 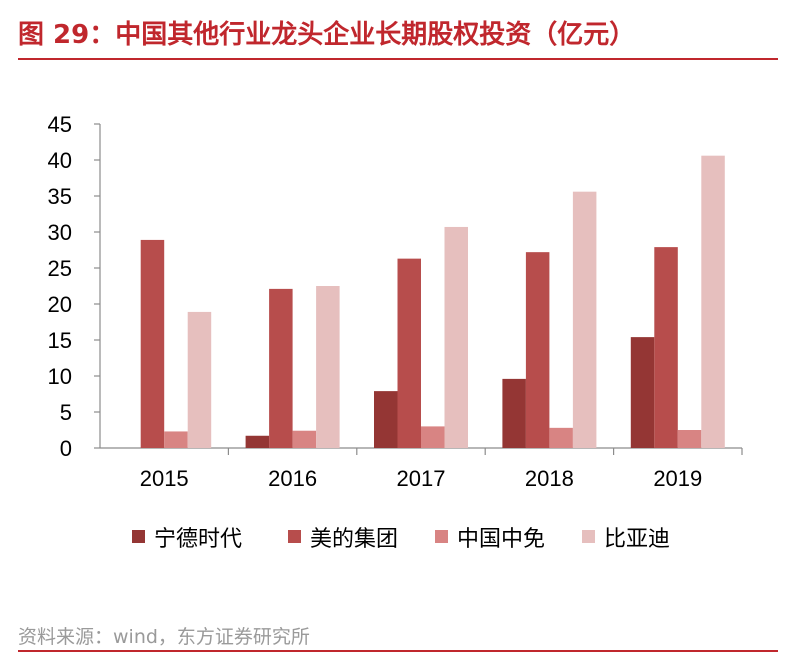 I want to click on title-divider, so click(x=398, y=59).